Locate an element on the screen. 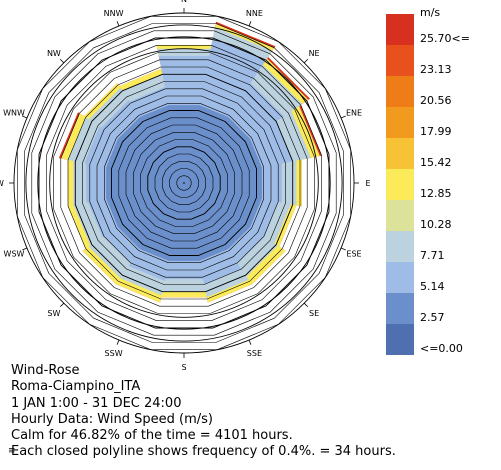 The height and width of the screenshot is (470, 501). caption-period: 1 JAN 1:00 - 31 DEC 24:00 is located at coordinates (96, 403).